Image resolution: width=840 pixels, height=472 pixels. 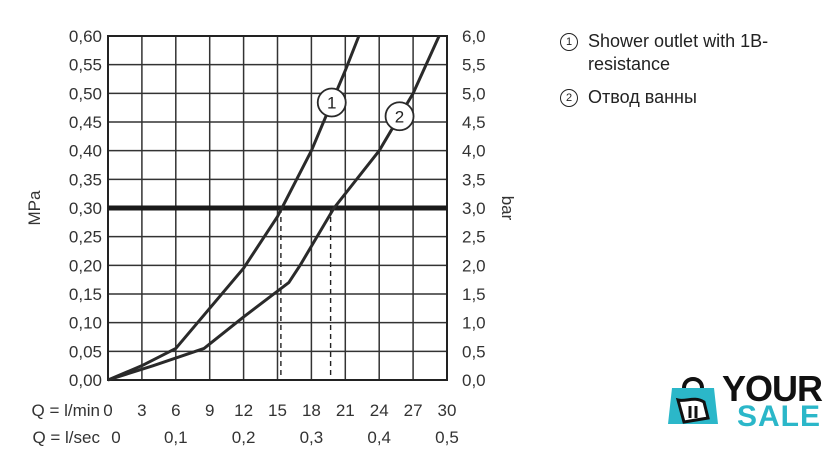 I want to click on y-tick-label-left: 0,10, so click(x=85, y=323).